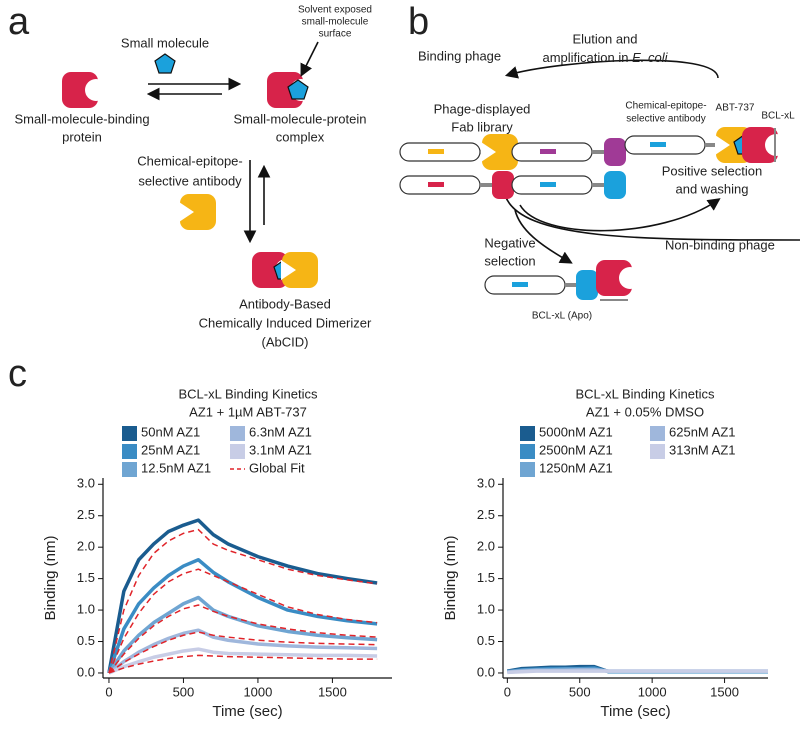  What do you see at coordinates (335, 10) in the screenshot?
I see `label: Solvent exposed` at bounding box center [335, 10].